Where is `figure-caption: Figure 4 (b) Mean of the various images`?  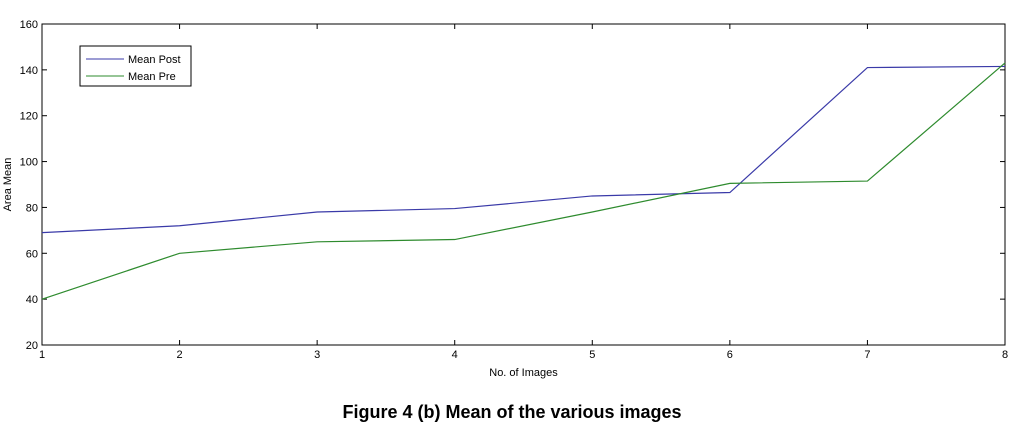 figure-caption: Figure 4 (b) Mean of the various images is located at coordinates (512, 412).